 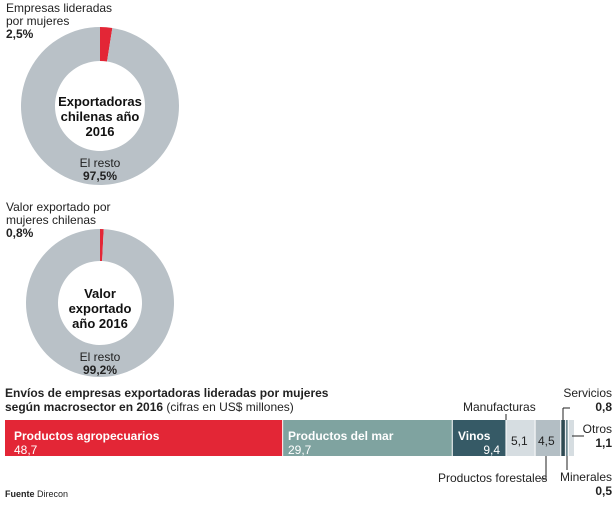 I want to click on stacked-bar-chart, so click(x=294, y=443).